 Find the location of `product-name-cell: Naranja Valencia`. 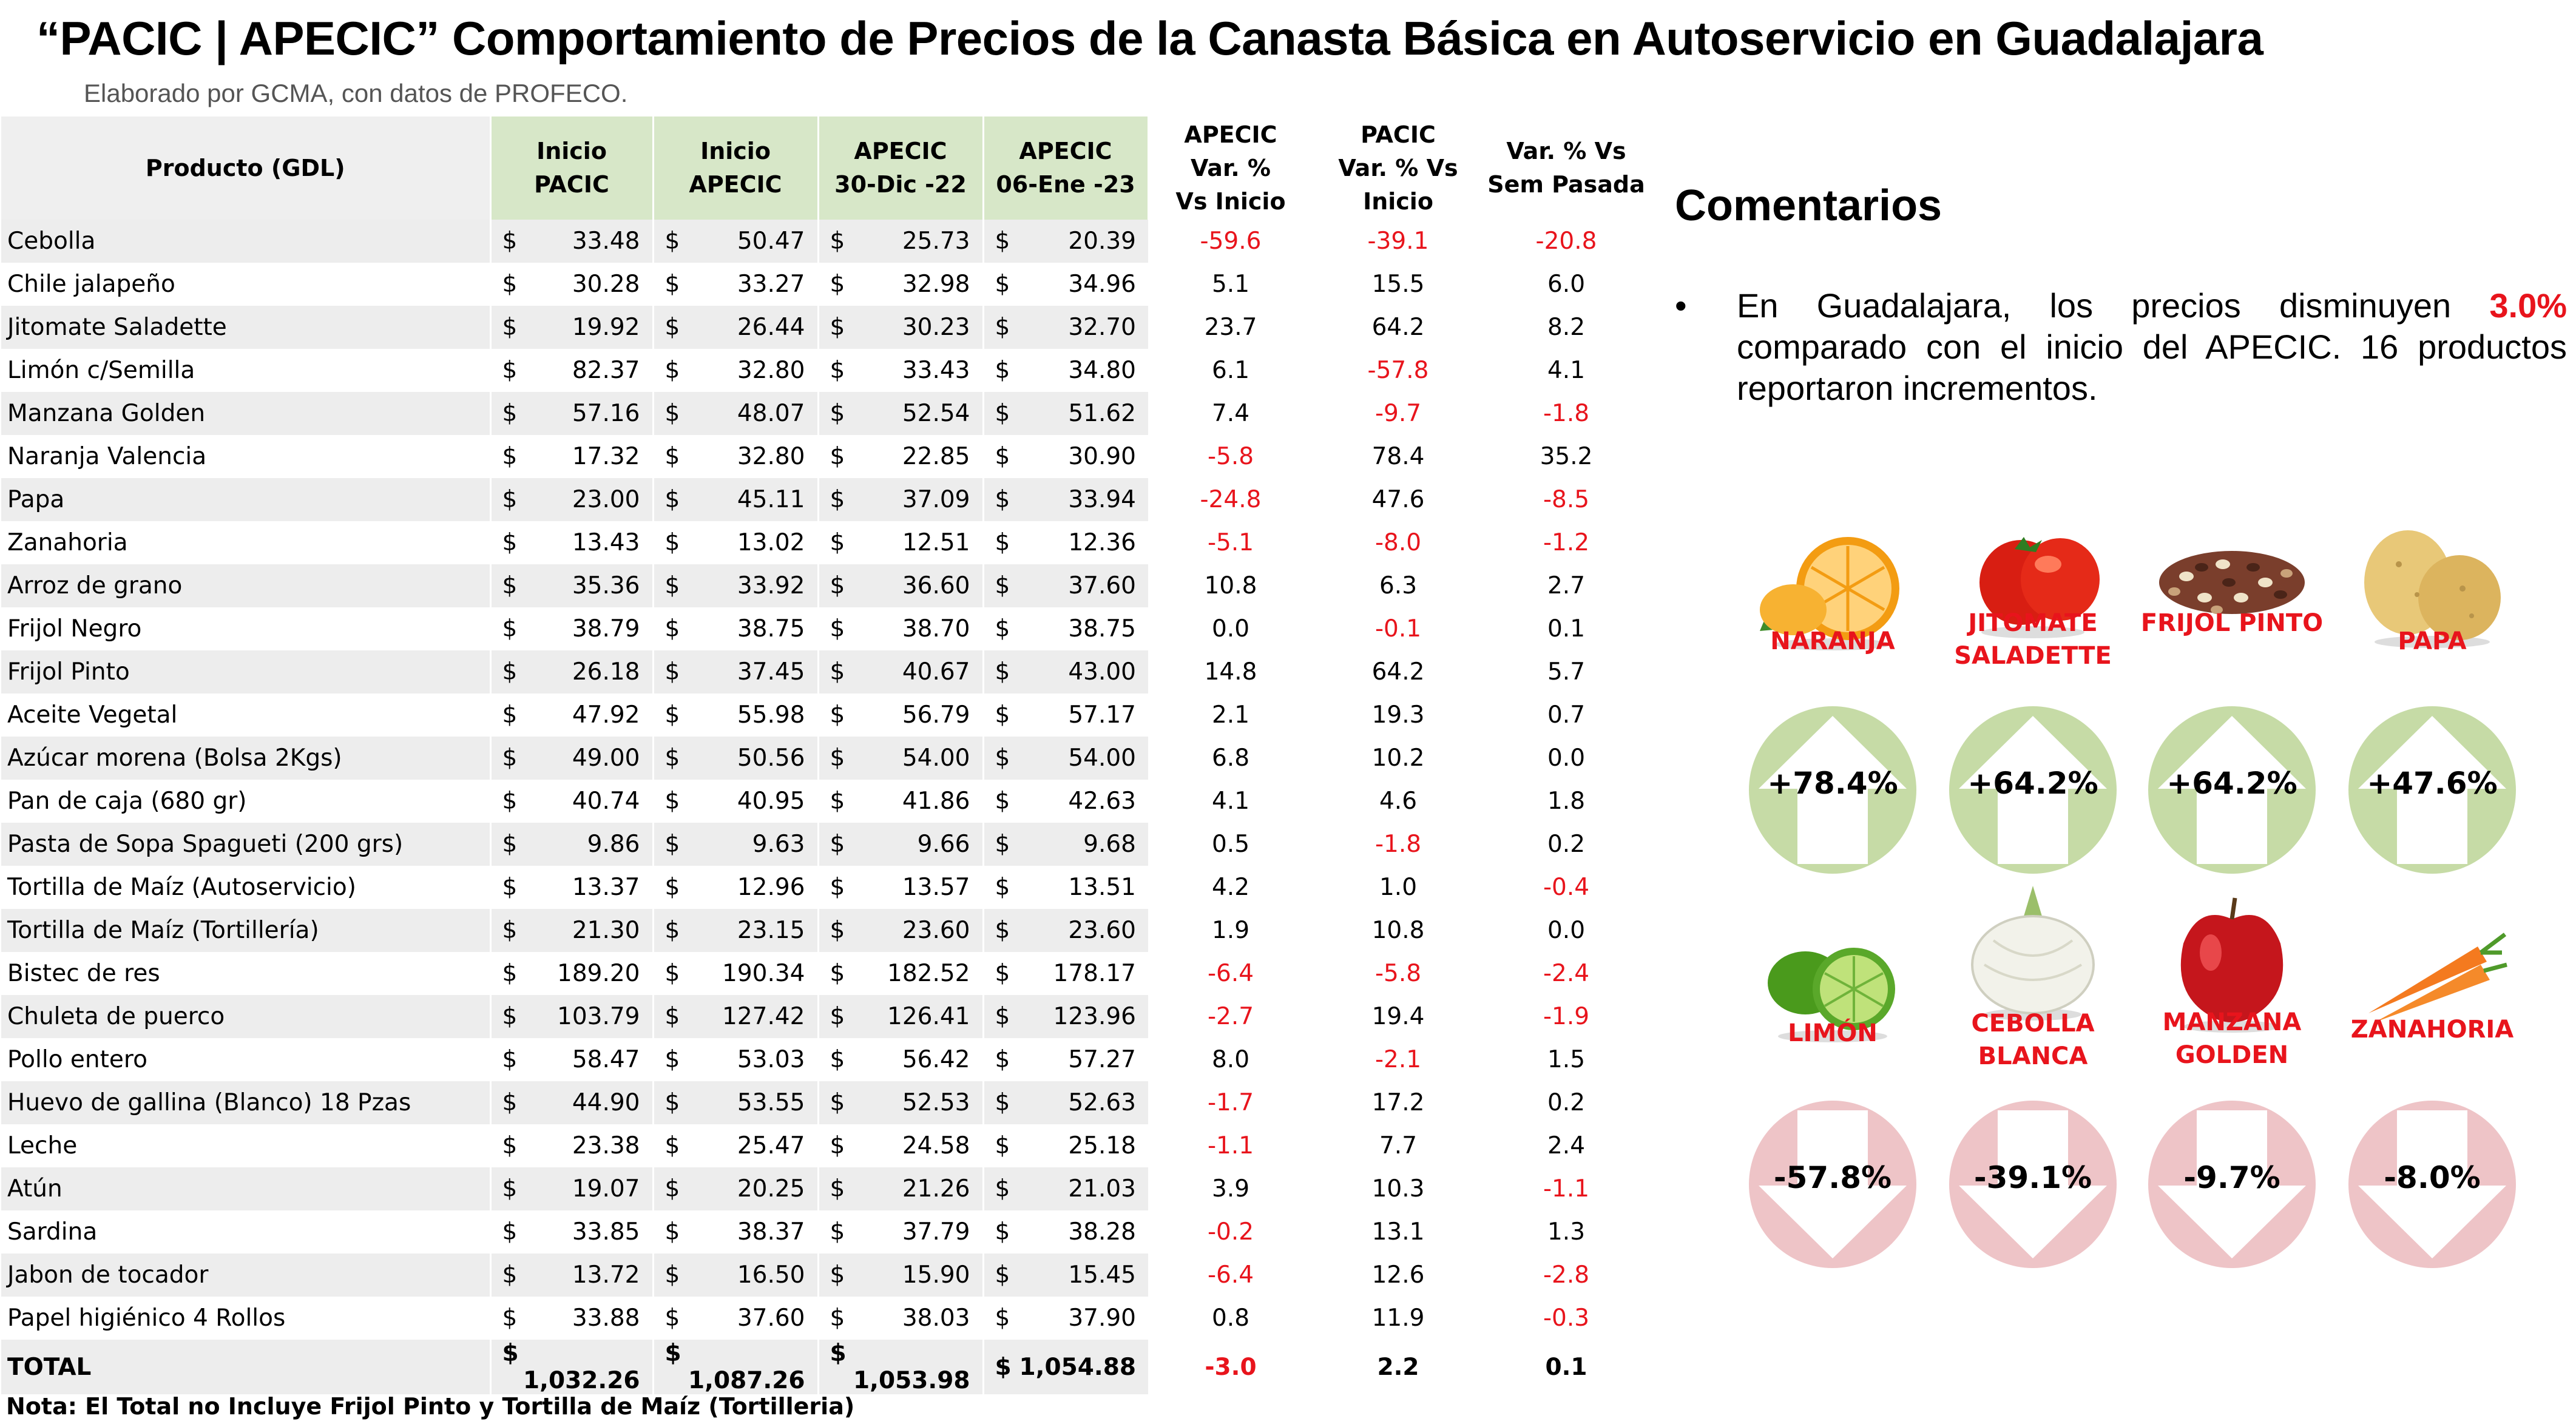

product-name-cell: Naranja Valencia is located at coordinates (107, 457).